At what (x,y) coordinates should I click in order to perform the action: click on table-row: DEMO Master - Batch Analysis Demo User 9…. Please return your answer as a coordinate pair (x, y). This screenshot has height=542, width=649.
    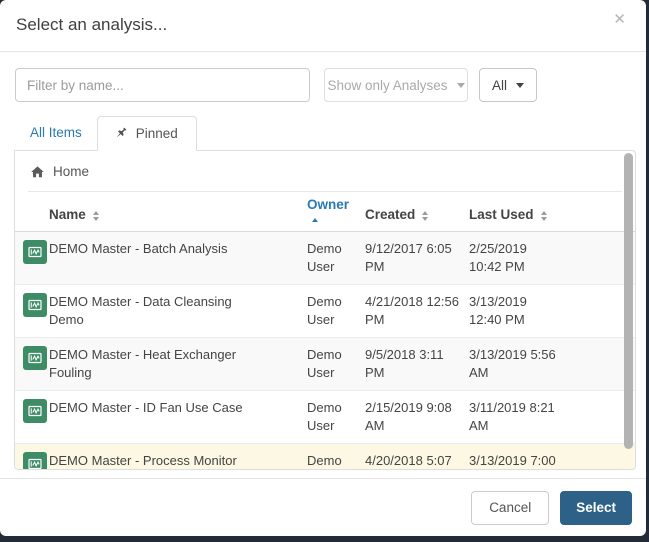
    Looking at the image, I should click on (325, 258).